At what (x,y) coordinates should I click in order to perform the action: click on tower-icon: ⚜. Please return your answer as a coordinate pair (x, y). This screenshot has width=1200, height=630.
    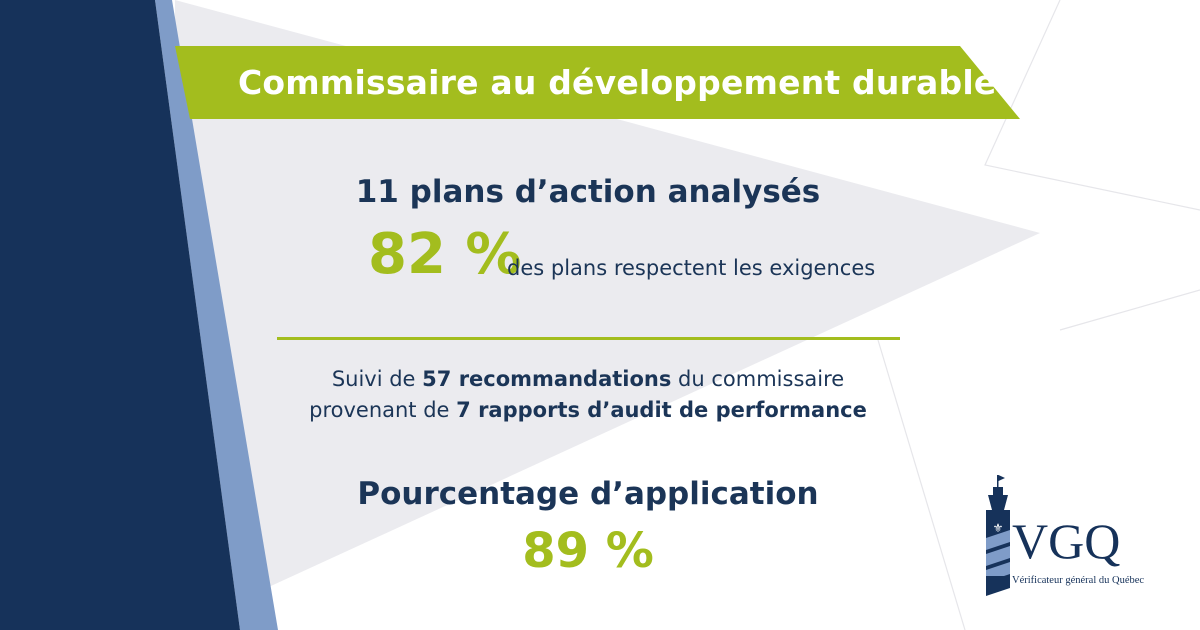
    Looking at the image, I should click on (998, 535).